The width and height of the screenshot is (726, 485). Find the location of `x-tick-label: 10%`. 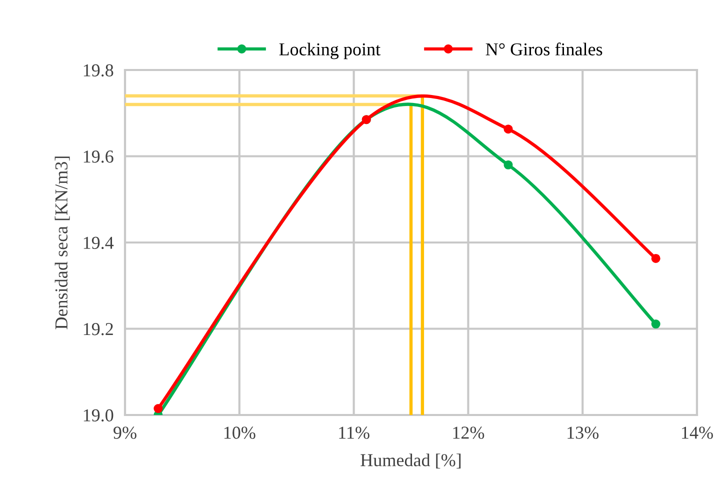

x-tick-label: 10% is located at coordinates (240, 432).